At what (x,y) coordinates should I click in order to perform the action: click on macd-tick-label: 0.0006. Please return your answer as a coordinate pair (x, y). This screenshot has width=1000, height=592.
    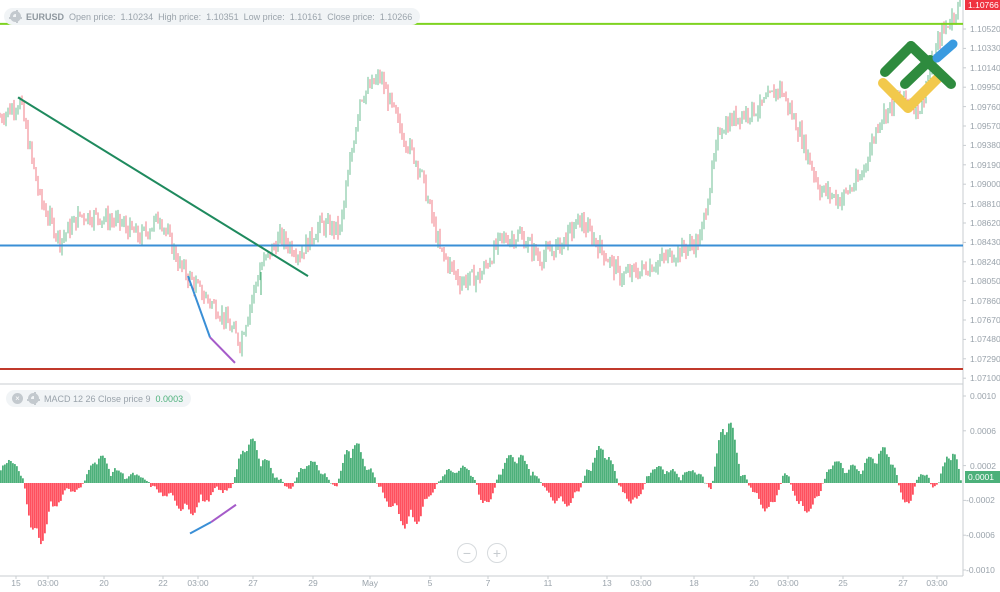
    Looking at the image, I should click on (983, 430).